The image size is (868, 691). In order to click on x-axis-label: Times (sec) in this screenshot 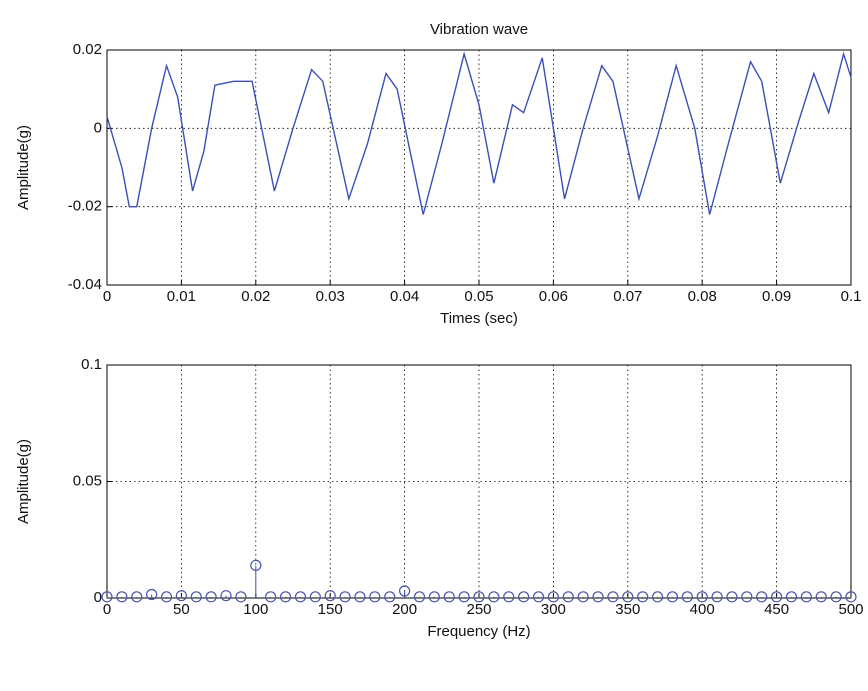, I will do `click(479, 318)`.